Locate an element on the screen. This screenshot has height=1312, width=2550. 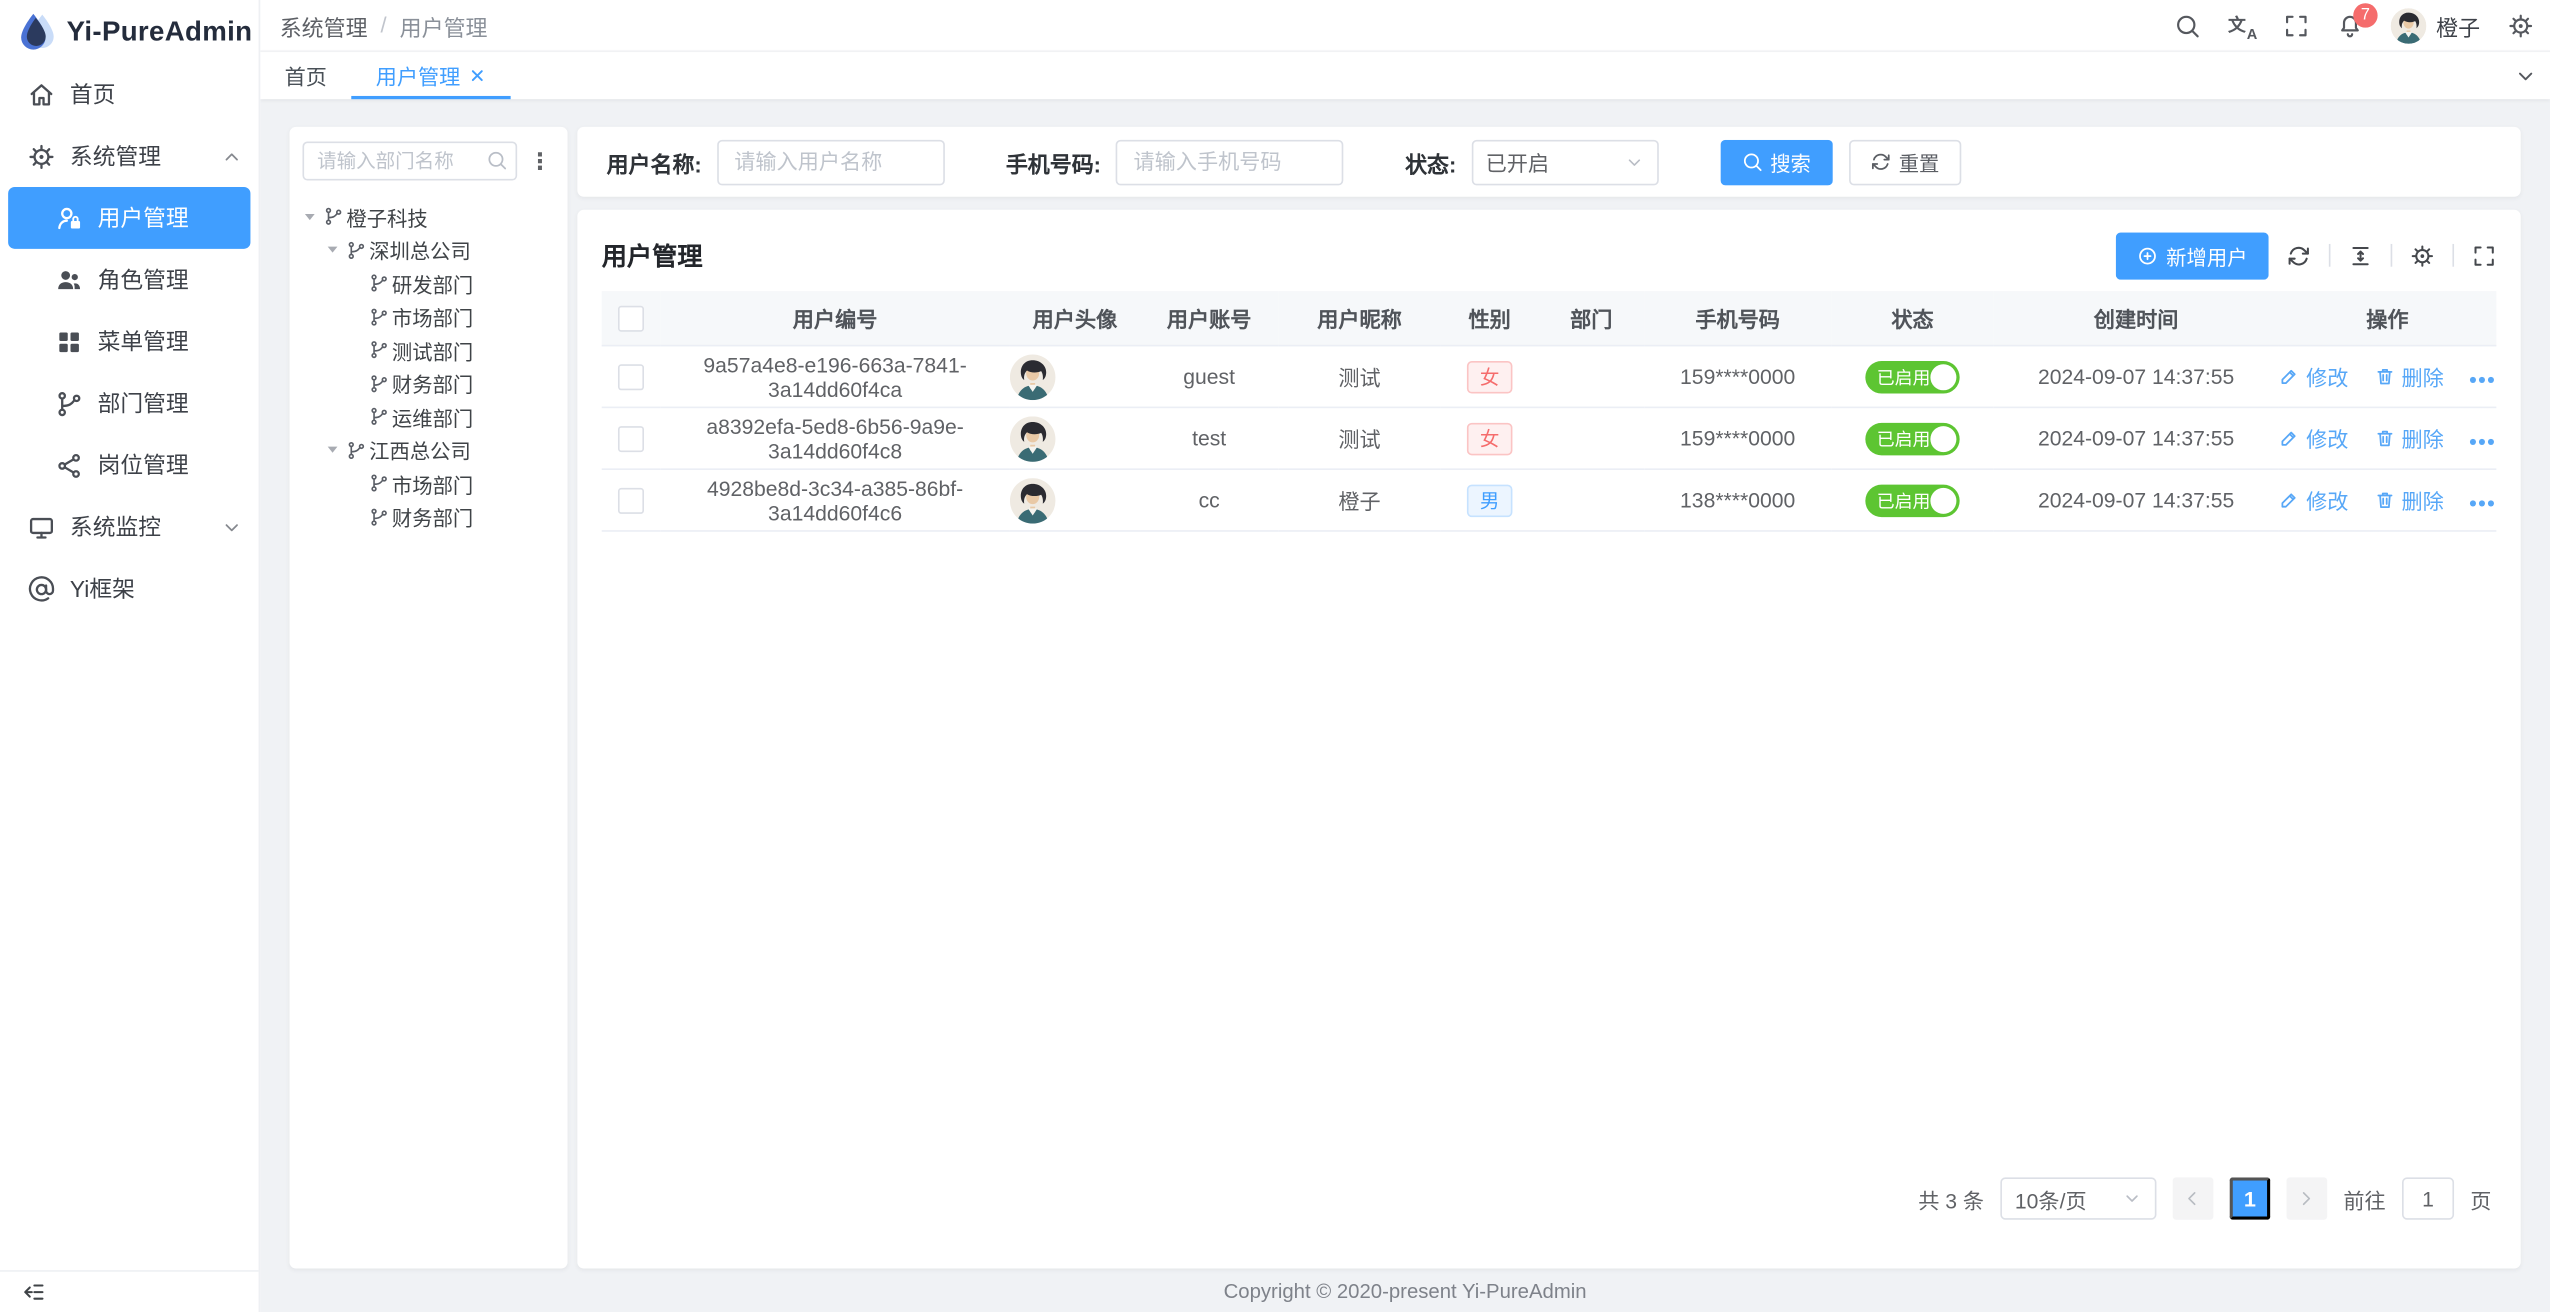
filter-status-group: 状态: 已开启 is located at coordinates (1531, 162).